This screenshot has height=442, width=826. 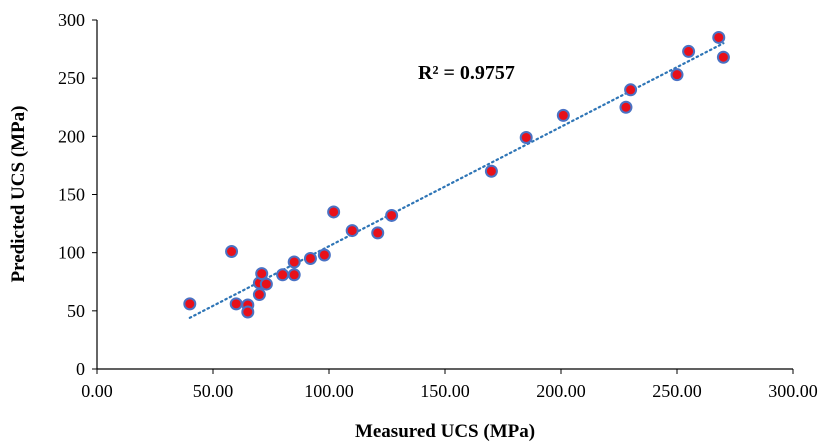 I want to click on x-tick-label: 100.00, so click(x=329, y=391).